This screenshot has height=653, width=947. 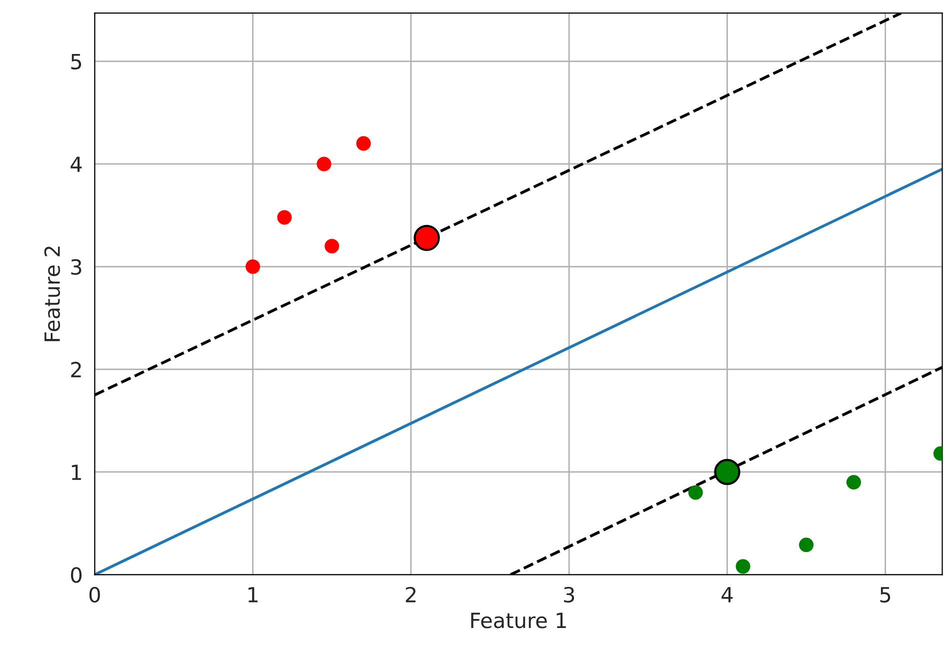 I want to click on x-axis-title: Feature 1, so click(x=518, y=620).